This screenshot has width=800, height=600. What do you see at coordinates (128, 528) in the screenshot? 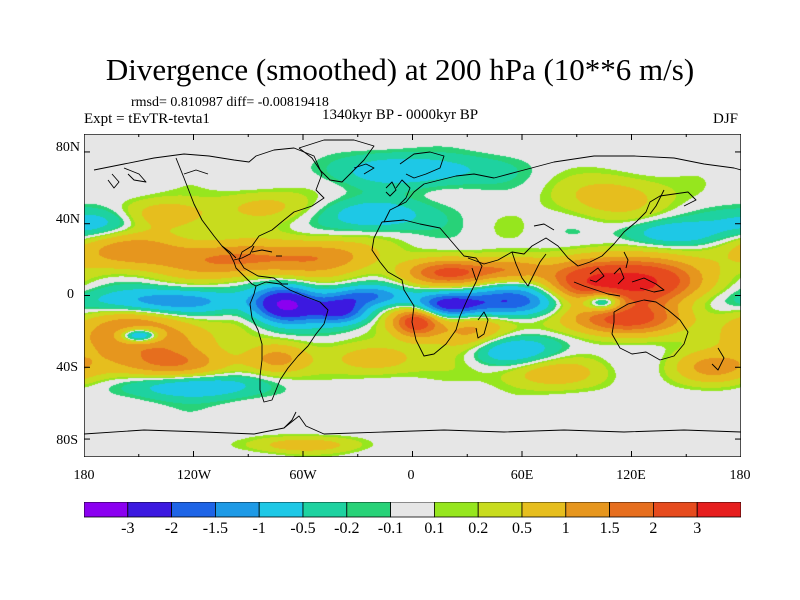
I see `colorbar-label: -3` at bounding box center [128, 528].